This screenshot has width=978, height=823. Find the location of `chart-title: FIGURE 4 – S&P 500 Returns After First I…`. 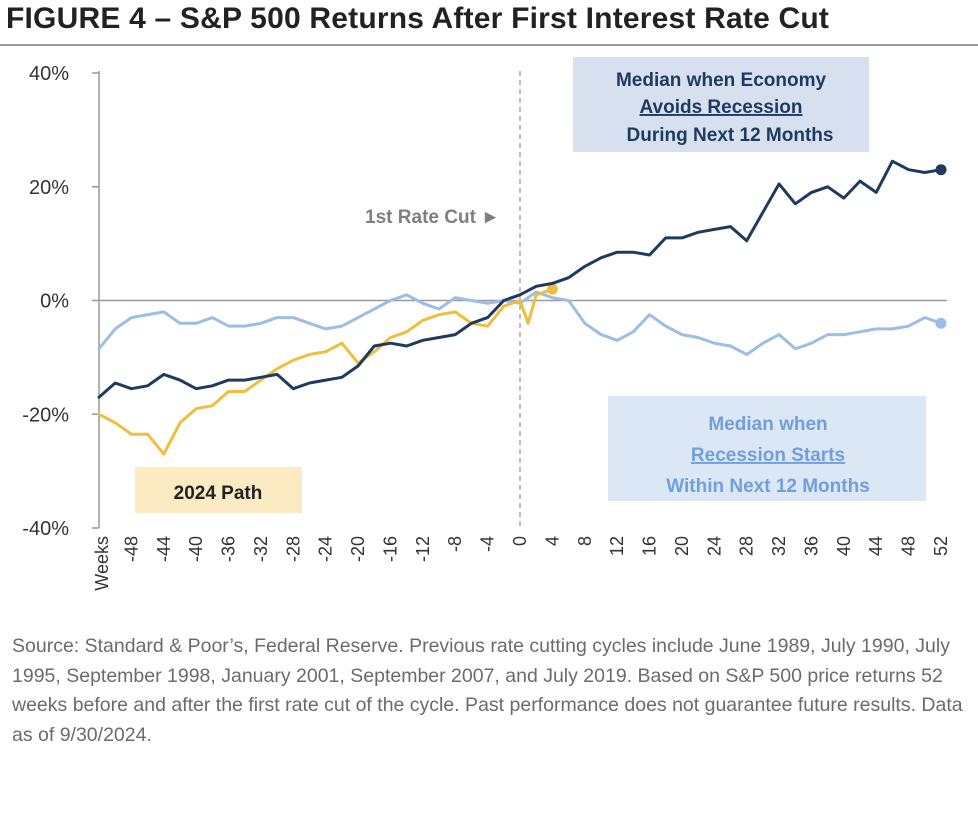

chart-title: FIGURE 4 – S&P 500 Returns After First I… is located at coordinates (418, 18).